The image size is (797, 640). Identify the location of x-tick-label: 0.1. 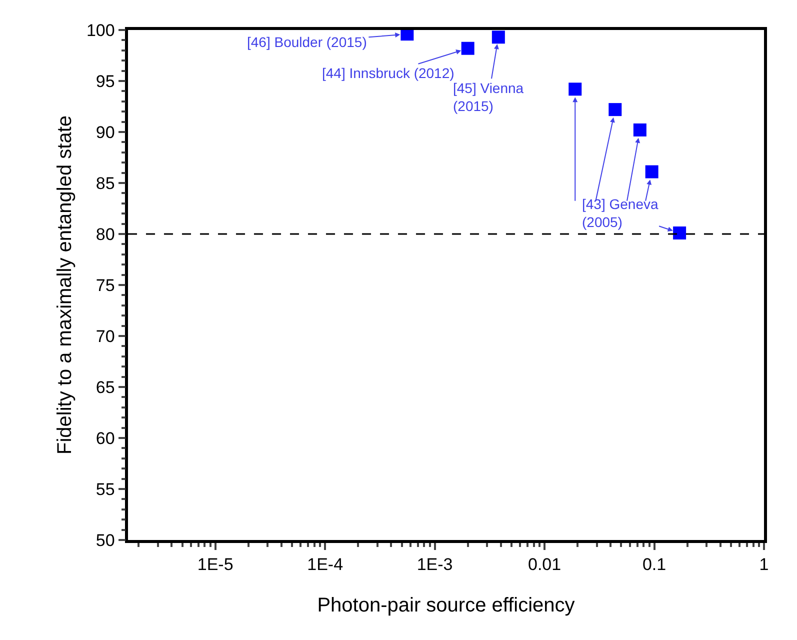
(654, 564).